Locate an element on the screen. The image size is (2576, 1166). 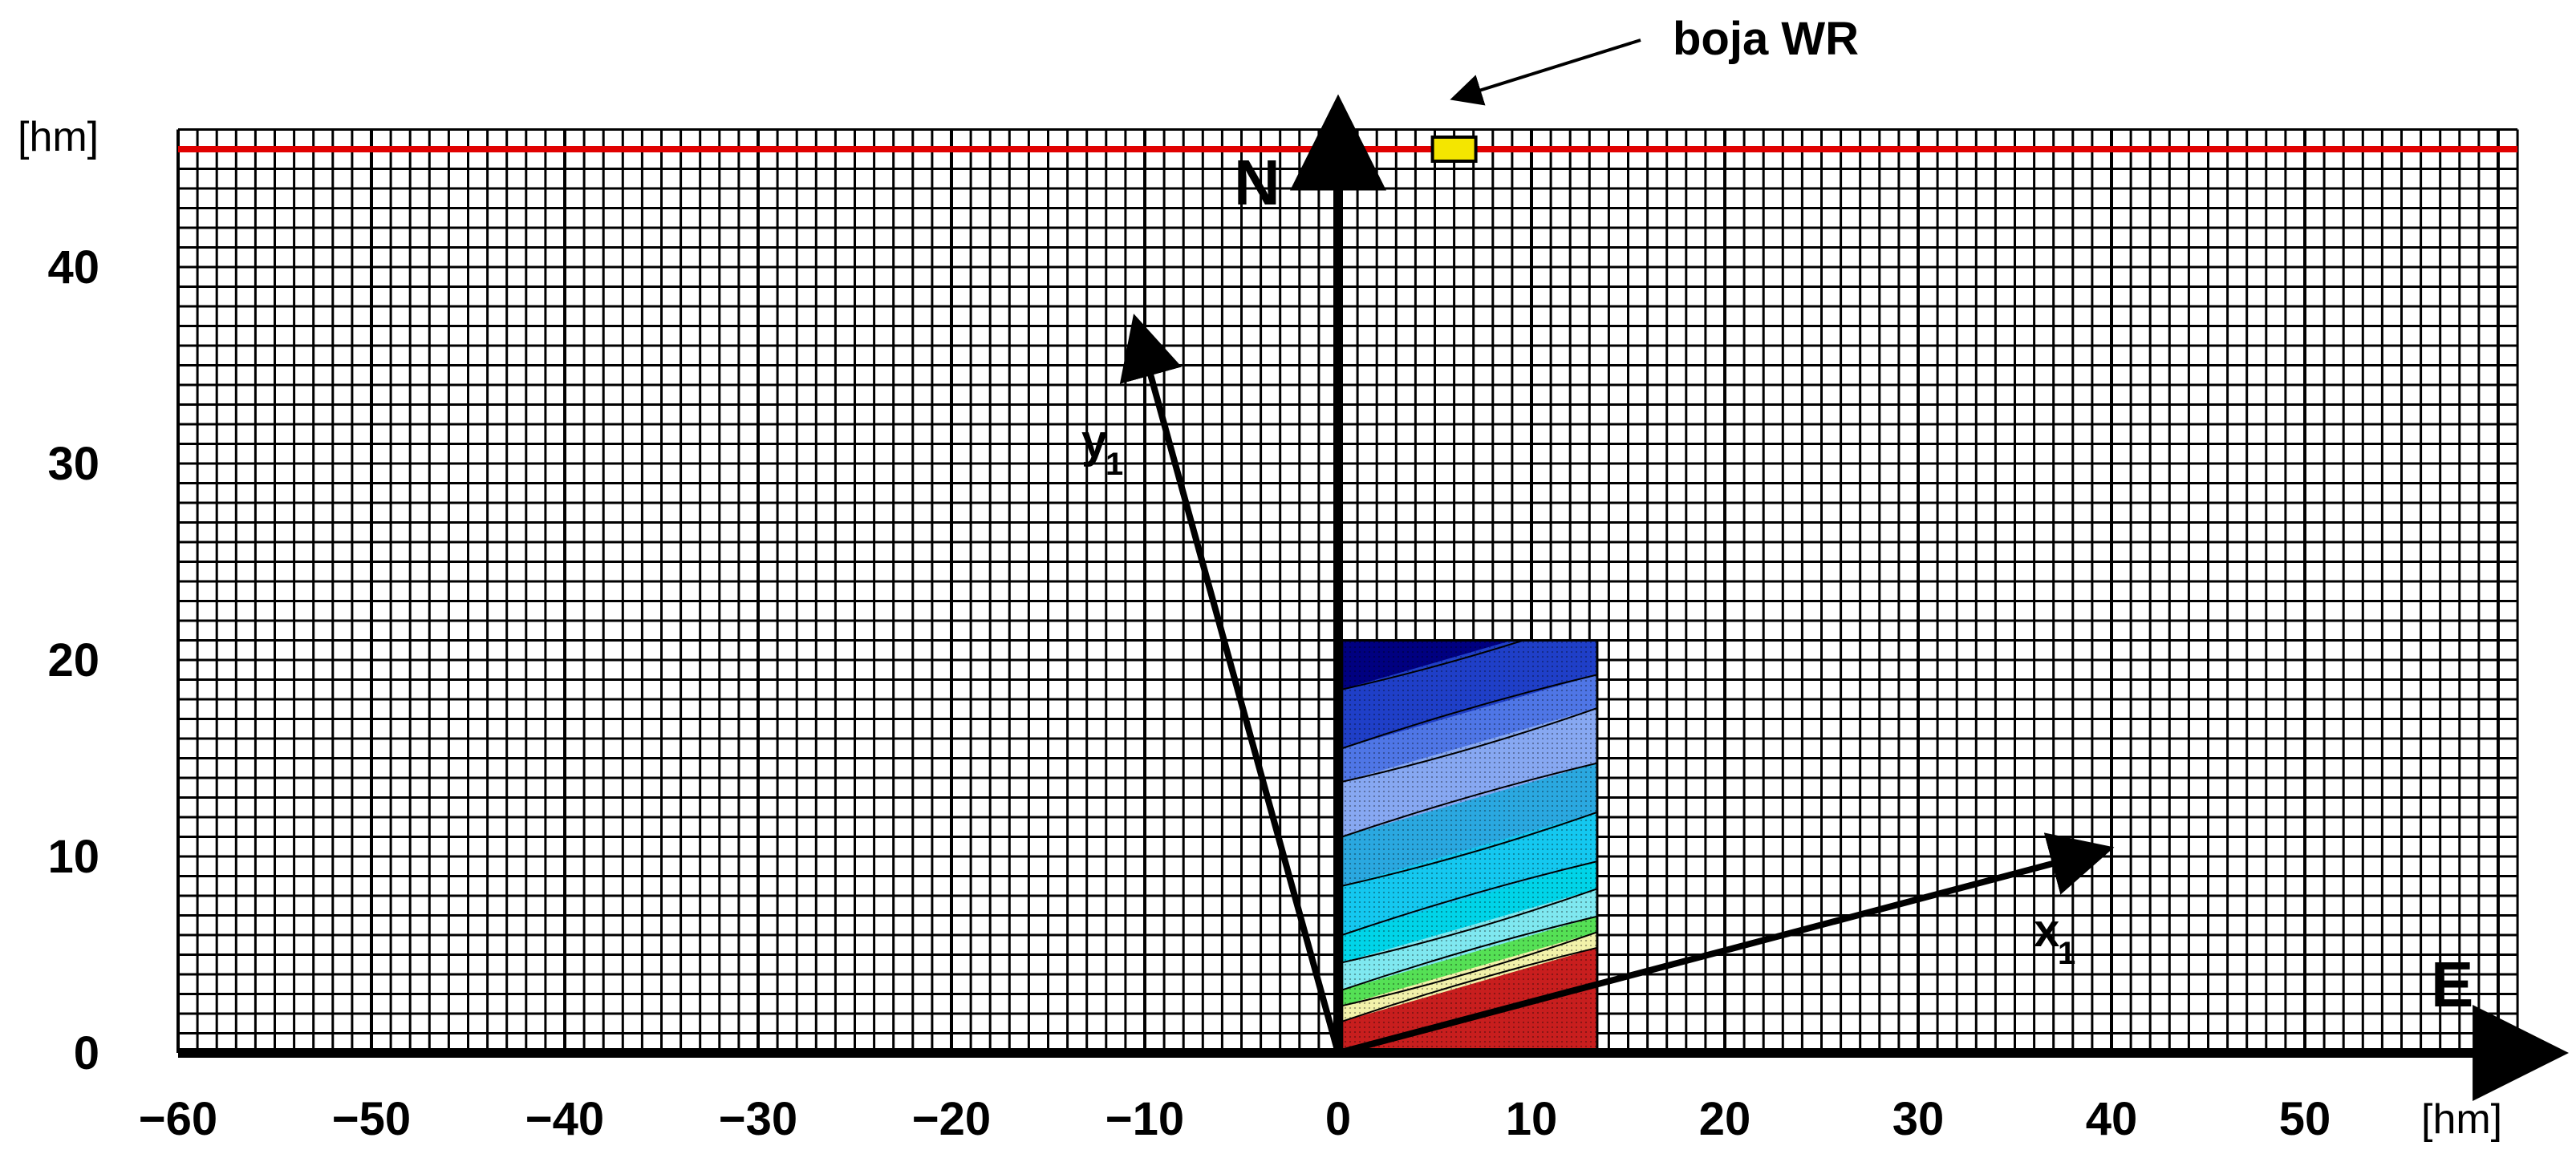
x-tick-label: −10 is located at coordinates (1144, 1119).